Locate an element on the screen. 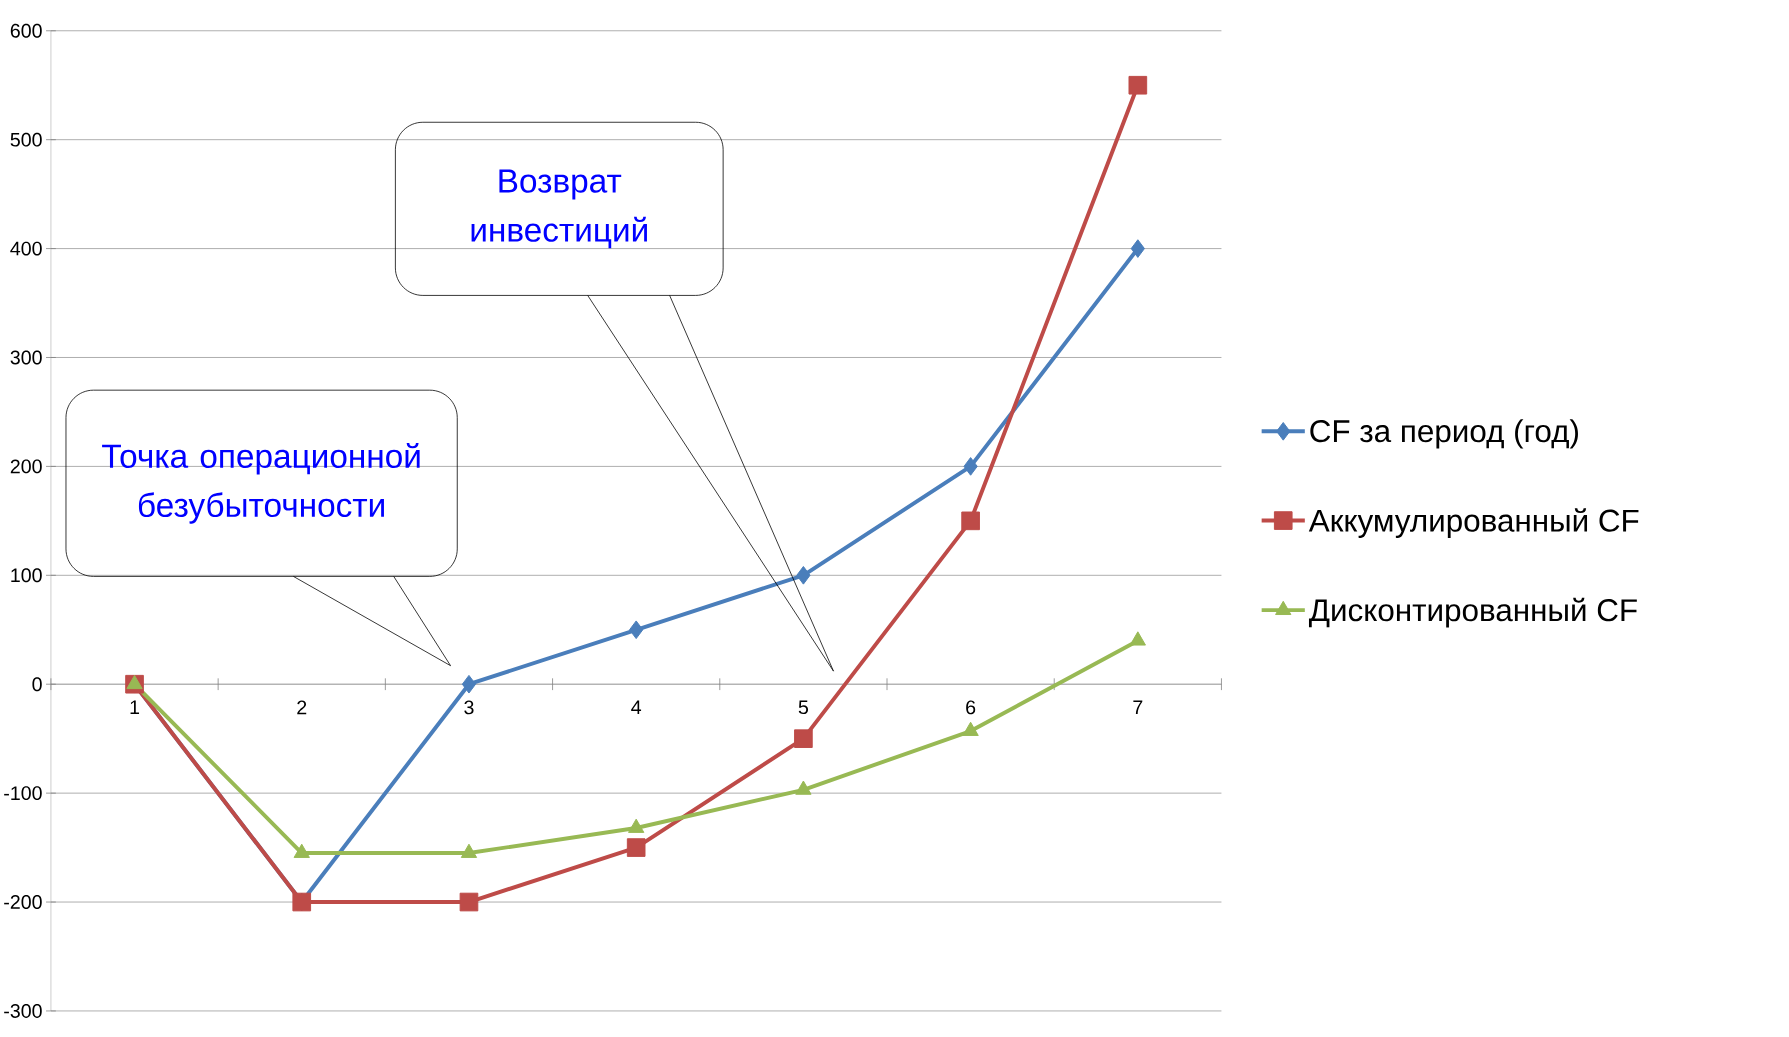 This screenshot has width=1789, height=1037. annotation: Точка операционной безубыточности is located at coordinates (261, 483).